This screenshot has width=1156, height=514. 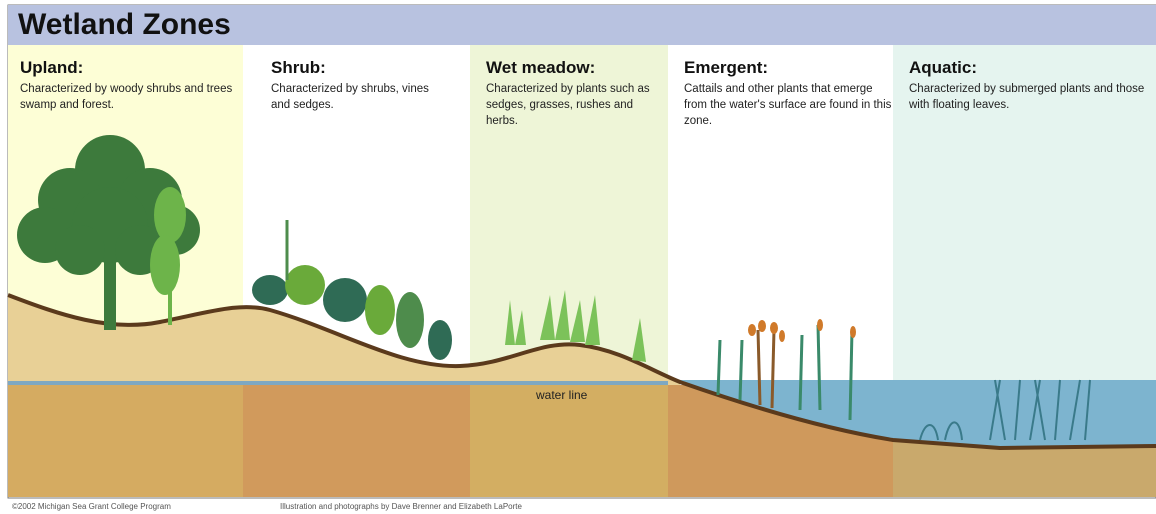 What do you see at coordinates (562, 395) in the screenshot?
I see `water-line-label: water line` at bounding box center [562, 395].